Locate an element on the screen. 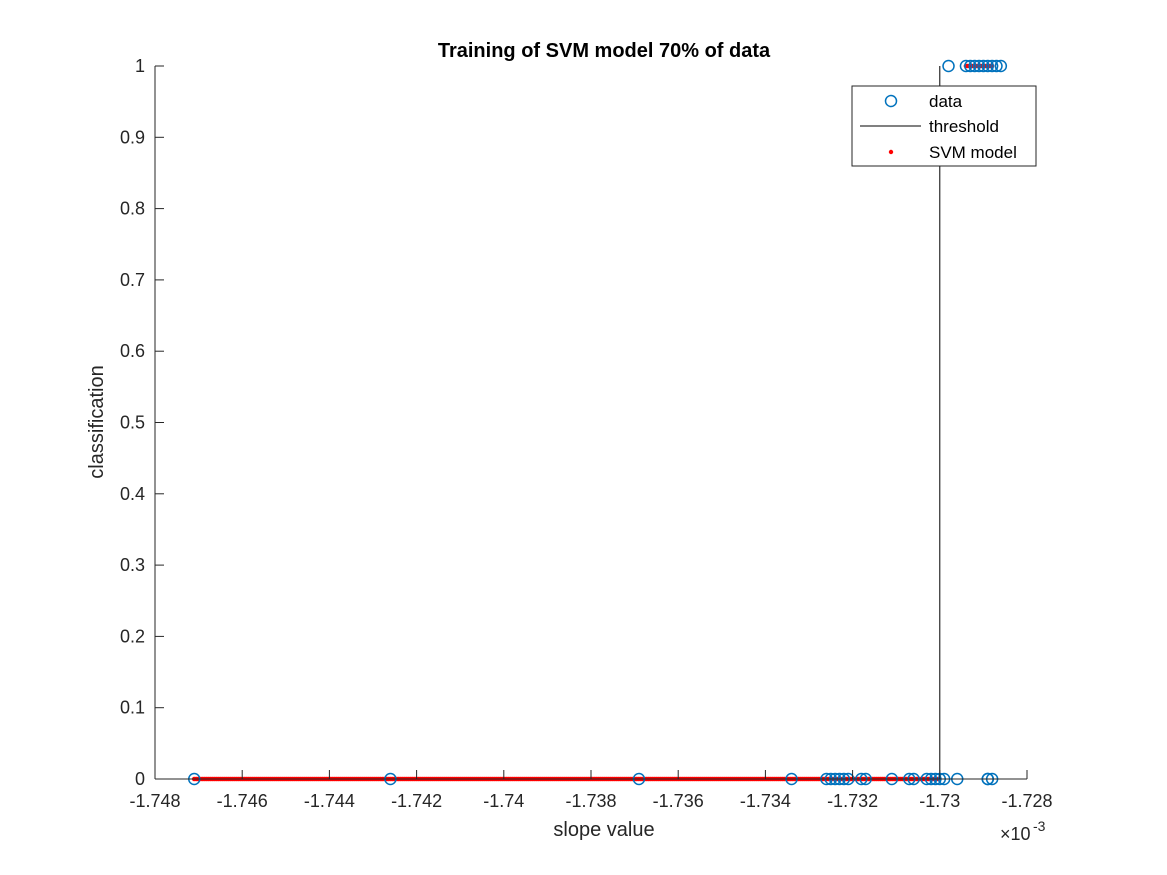 This screenshot has height=875, width=1167. x-tick-label: -1.734 is located at coordinates (765, 801).